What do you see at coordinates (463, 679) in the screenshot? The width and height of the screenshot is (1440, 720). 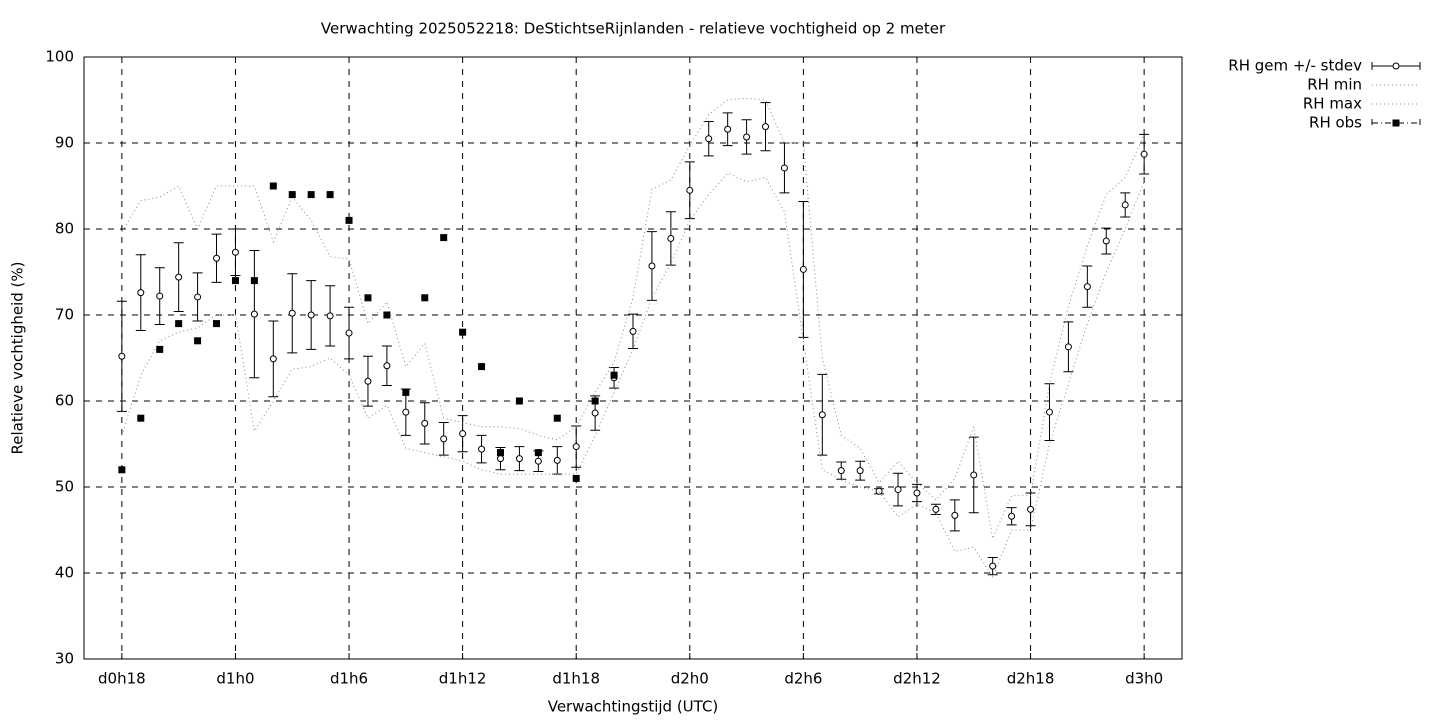 I see `x-tick-label: d1h12` at bounding box center [463, 679].